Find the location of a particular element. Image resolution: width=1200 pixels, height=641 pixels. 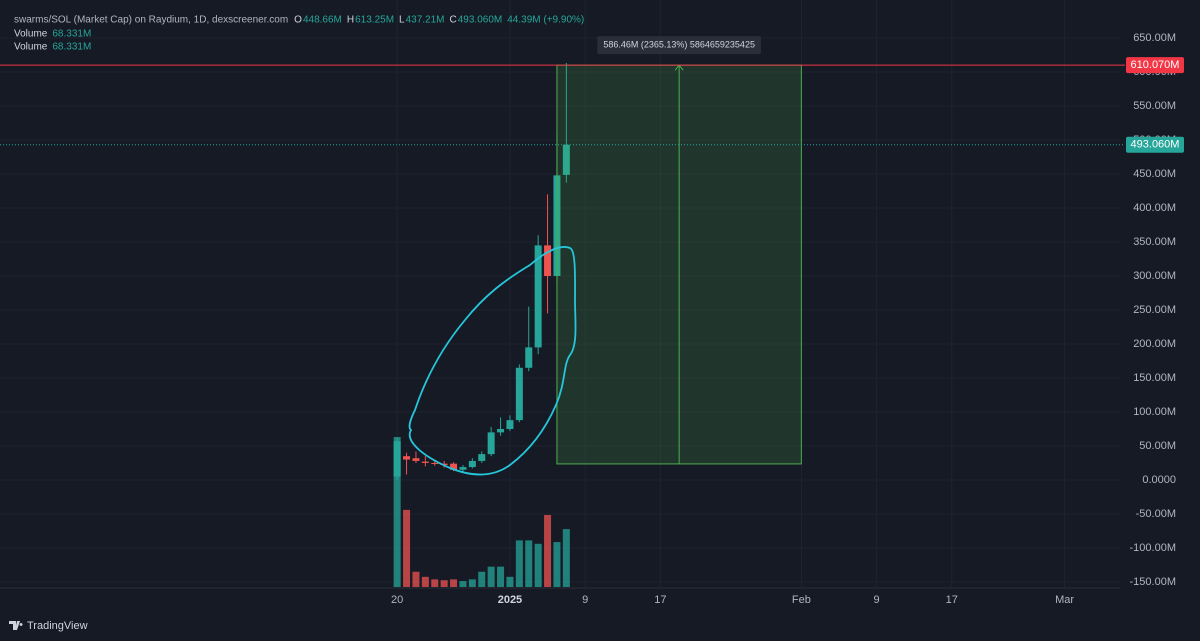

measure-label-bg is located at coordinates (679, 45).